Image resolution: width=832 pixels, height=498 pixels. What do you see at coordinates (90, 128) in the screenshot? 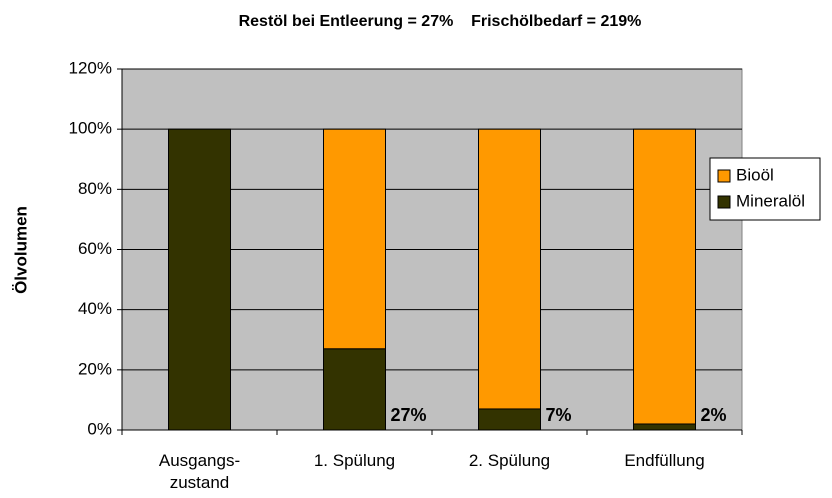
I see `y-tick-label: 100%` at bounding box center [90, 128].